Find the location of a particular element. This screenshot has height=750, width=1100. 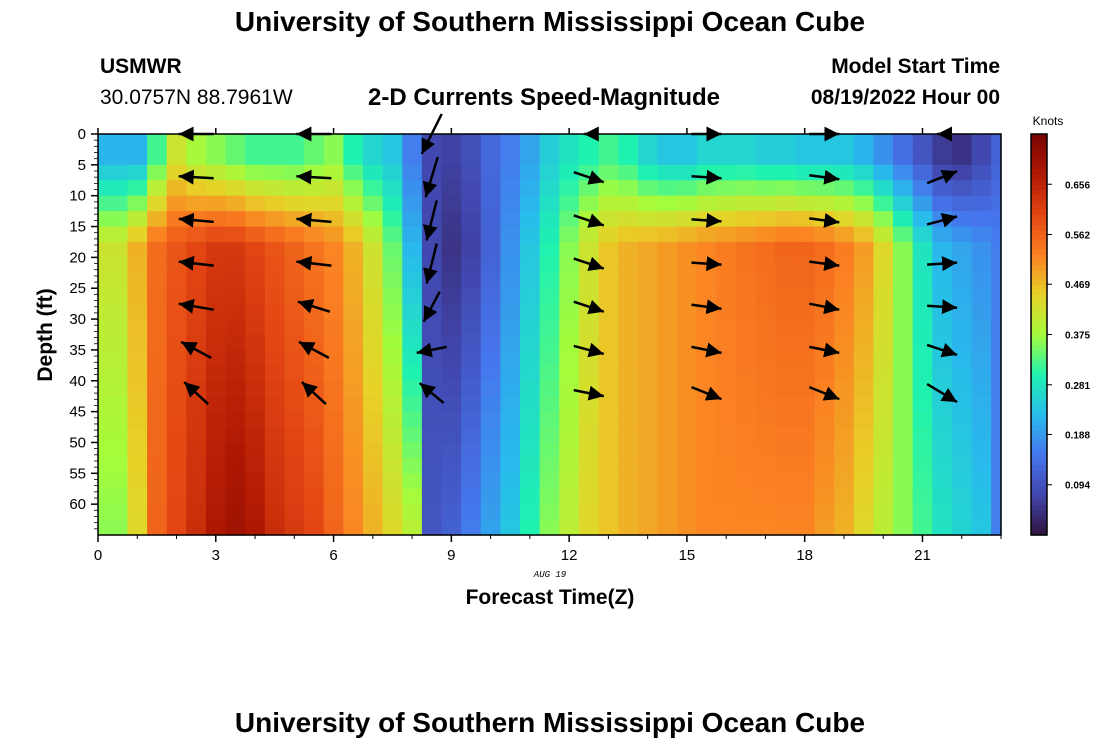

x-tick-label: 3 is located at coordinates (216, 555).